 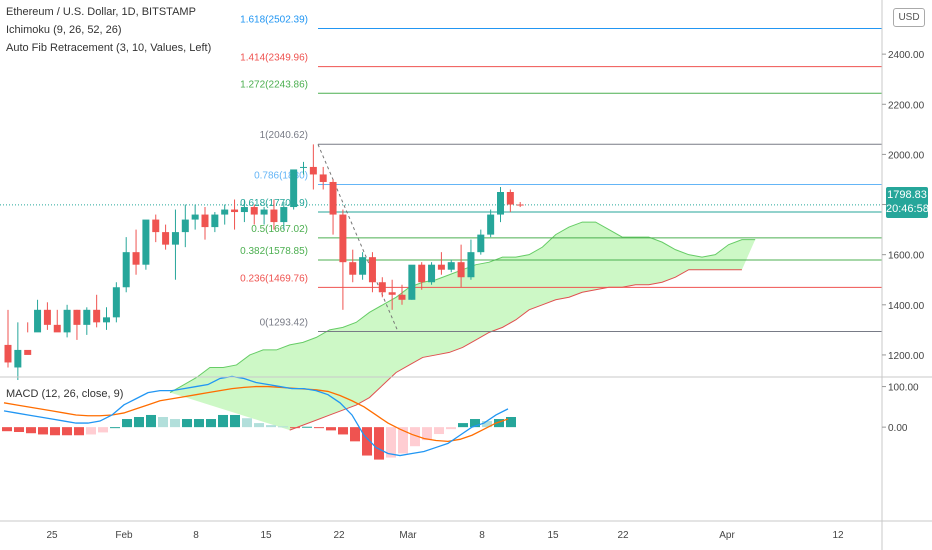 I want to click on fib-label: 1.414(2349.96), so click(x=274, y=58).